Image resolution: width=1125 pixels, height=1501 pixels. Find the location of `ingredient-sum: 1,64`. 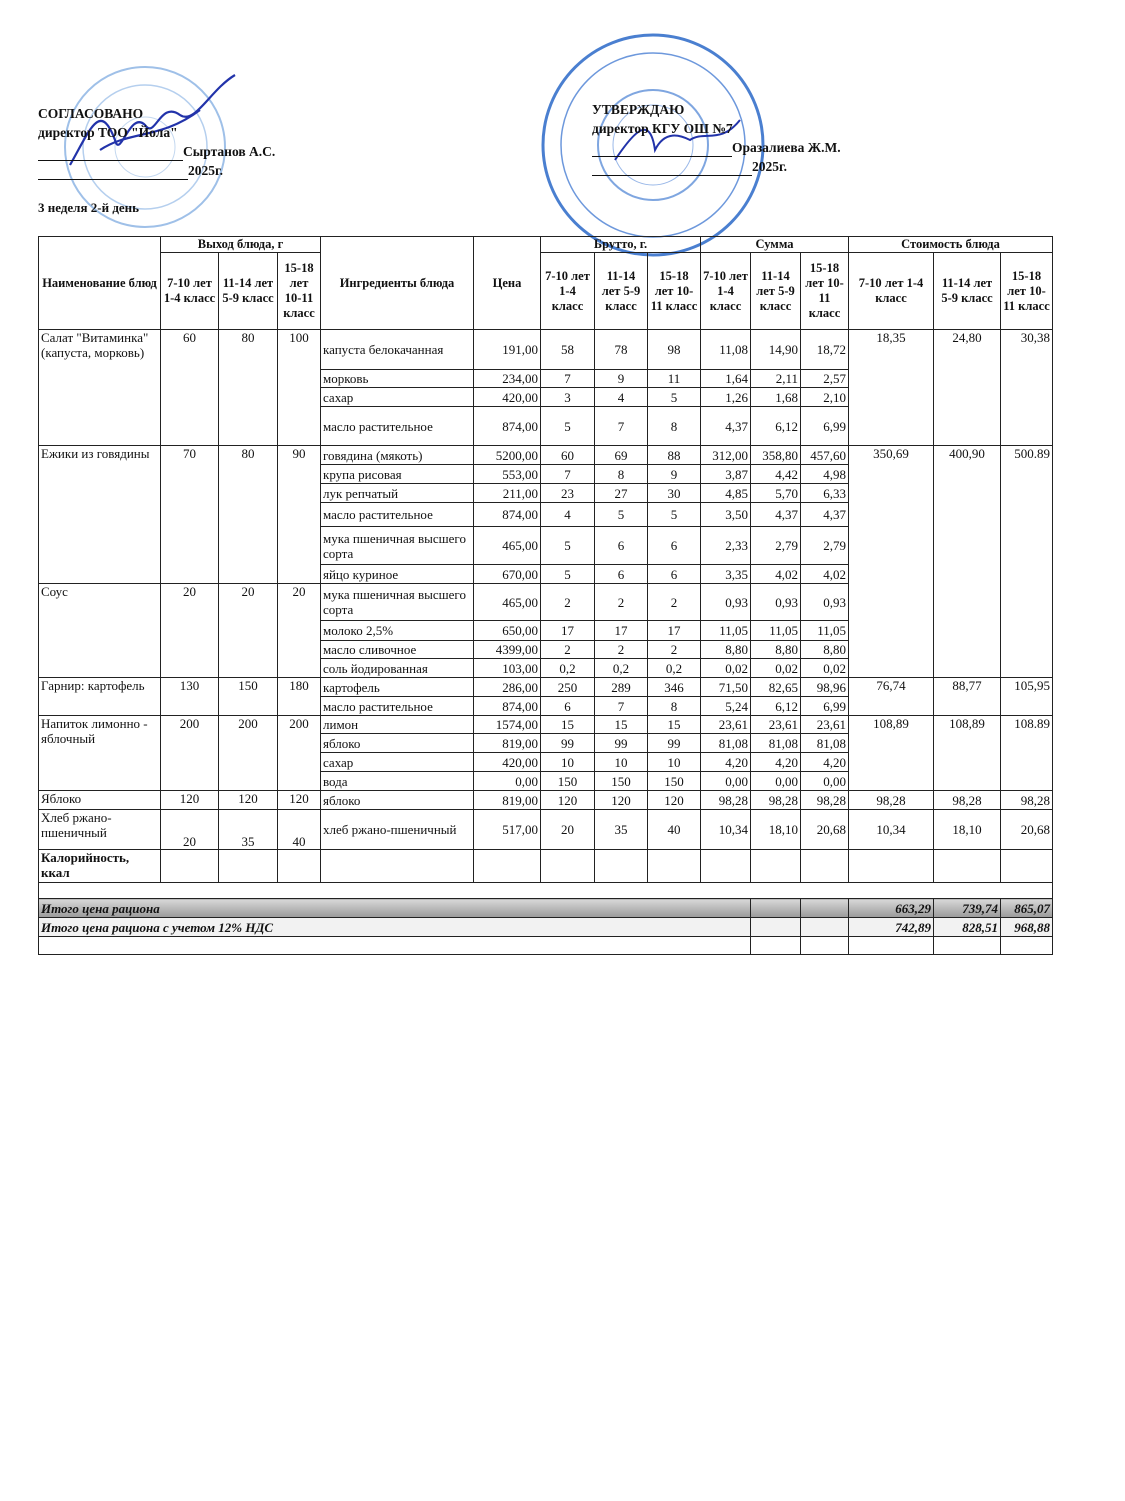

ingredient-sum: 1,64 is located at coordinates (725, 378).